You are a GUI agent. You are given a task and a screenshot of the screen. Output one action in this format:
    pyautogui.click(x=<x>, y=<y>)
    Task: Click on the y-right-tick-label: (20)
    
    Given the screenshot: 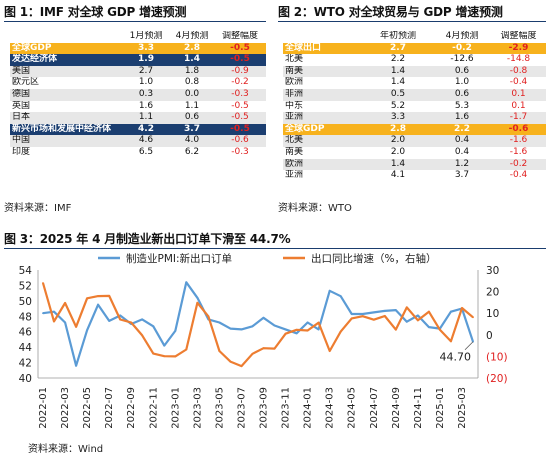 What is the action you would take?
    pyautogui.click(x=497, y=379)
    